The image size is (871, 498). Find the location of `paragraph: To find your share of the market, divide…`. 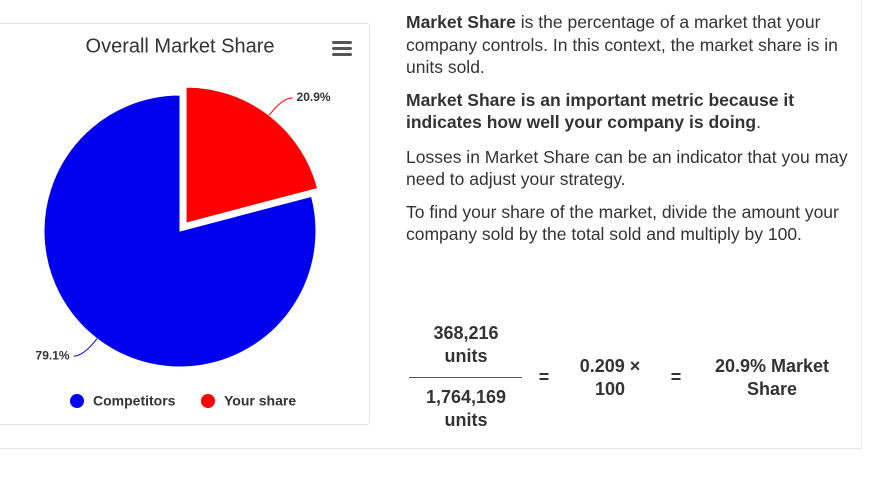

paragraph: To find your share of the market, divide… is located at coordinates (622, 223).